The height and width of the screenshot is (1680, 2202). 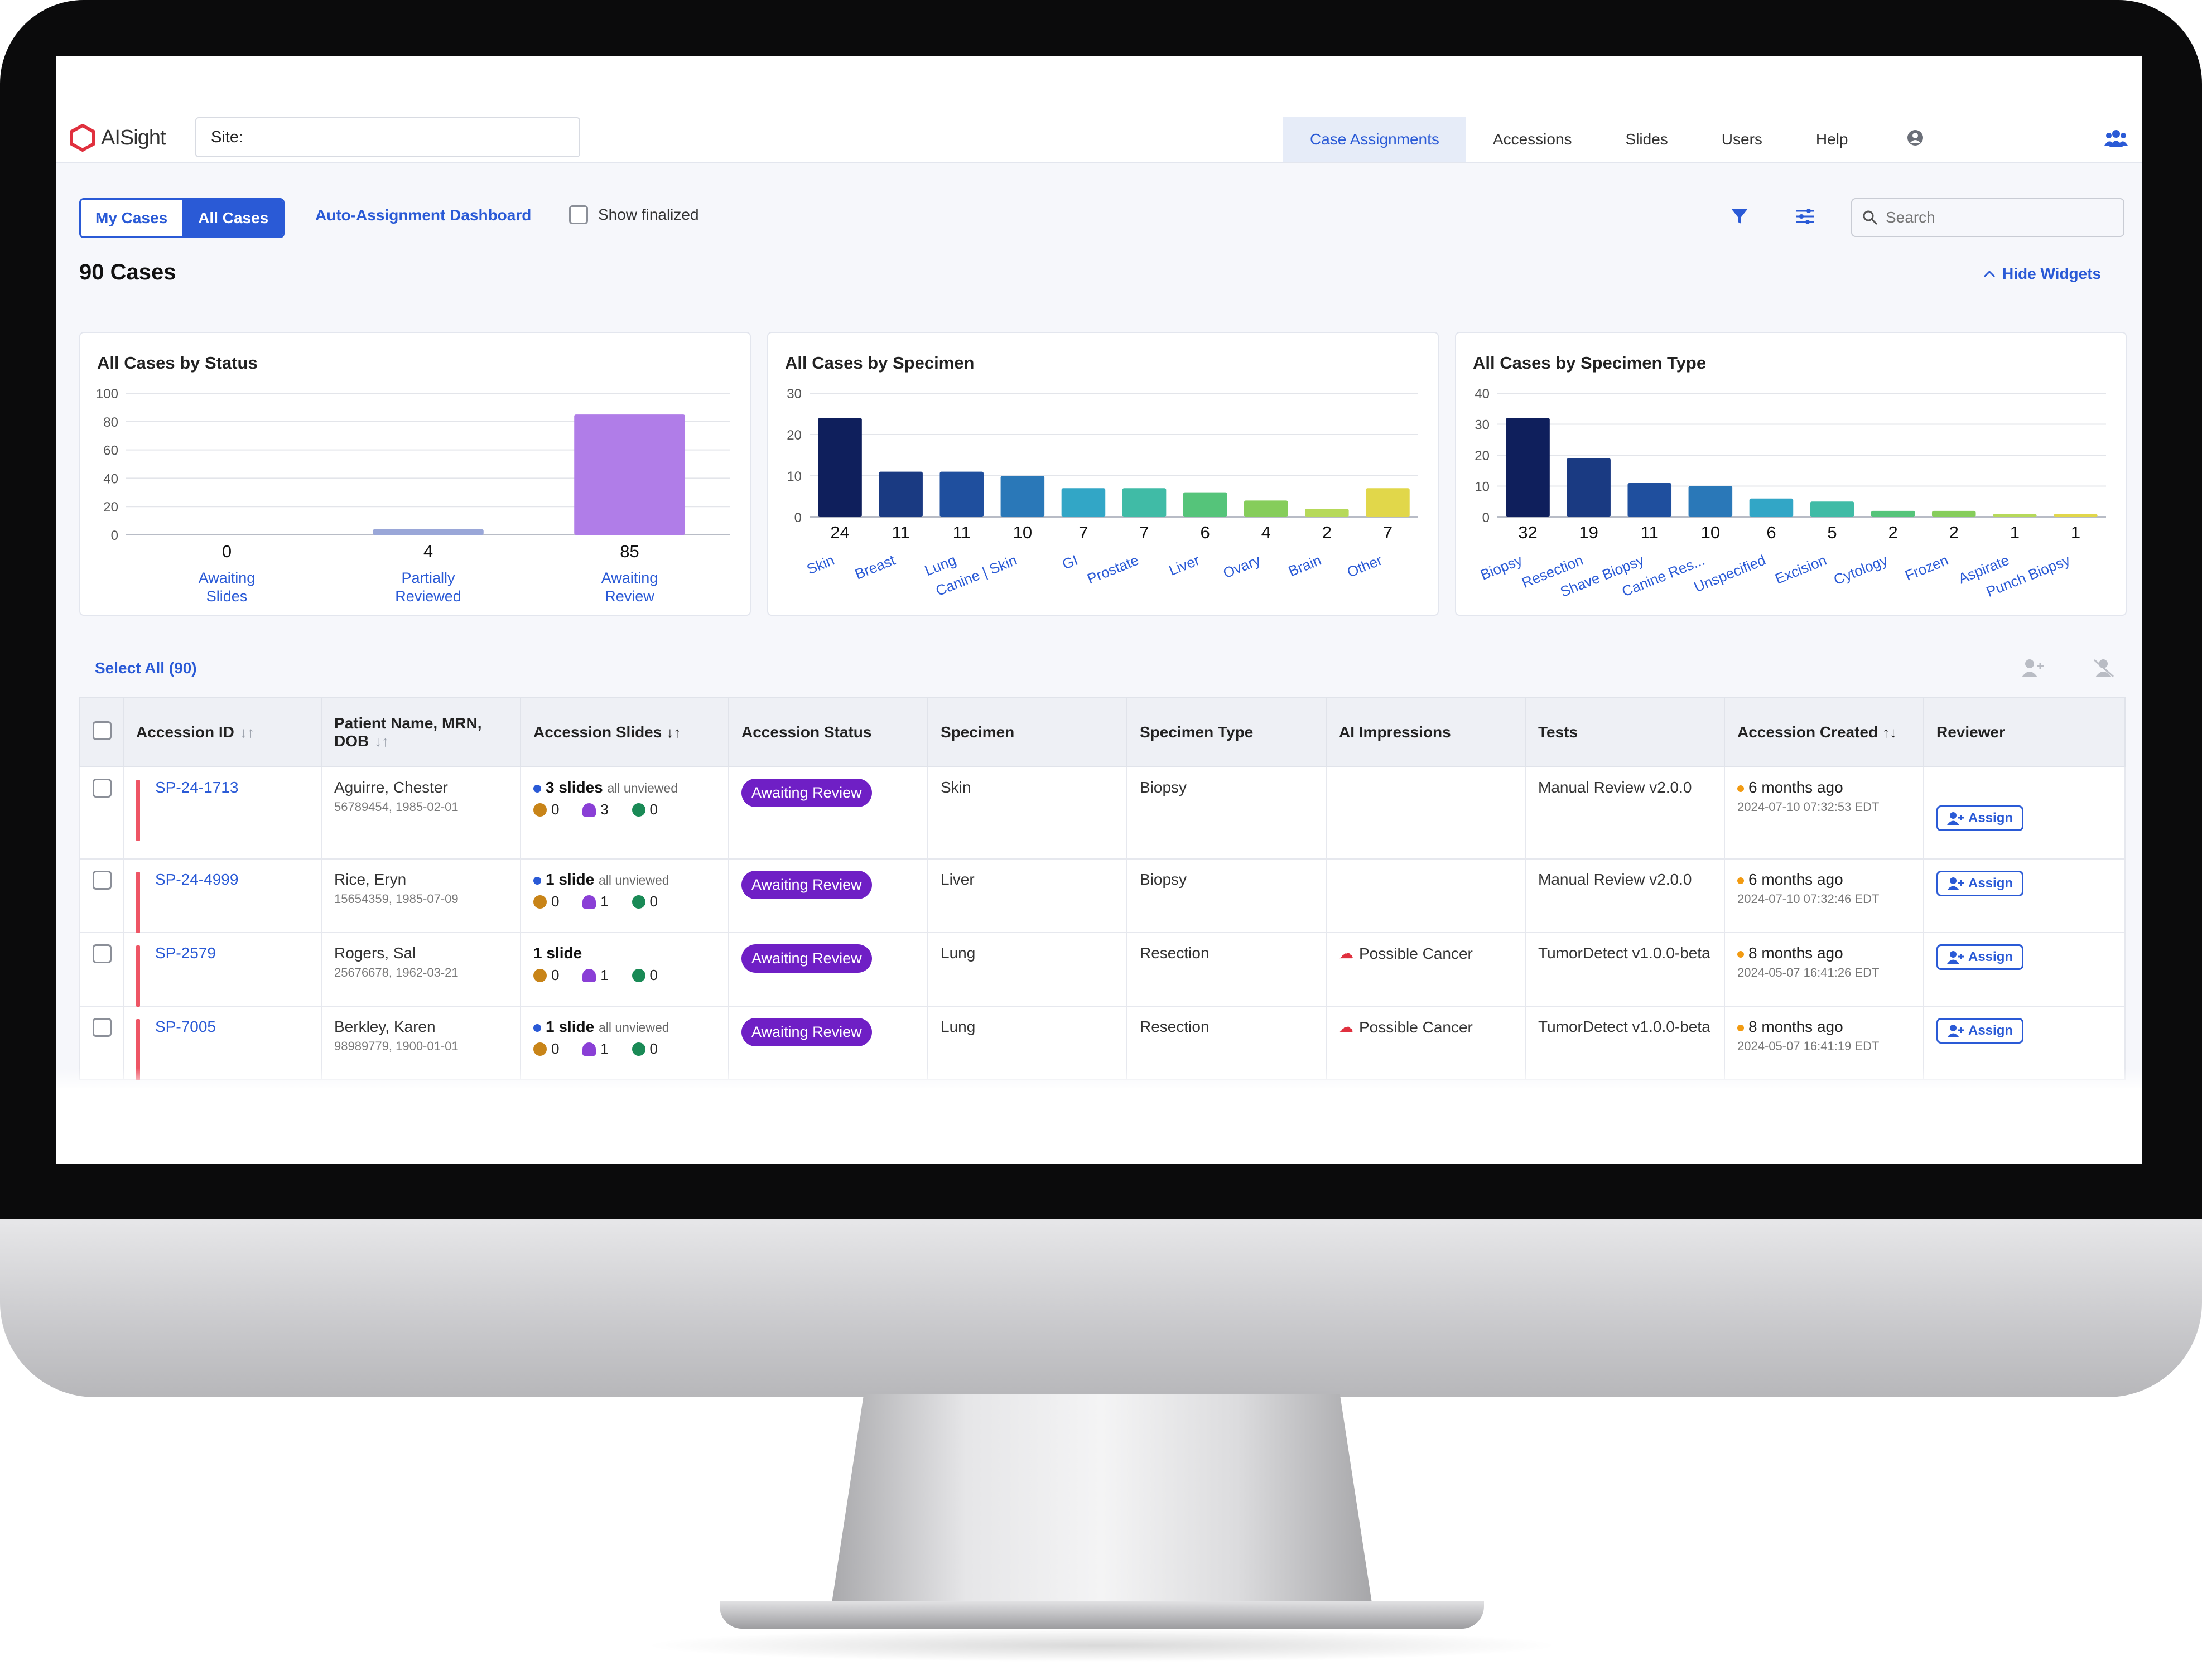 I want to click on accession-id-link: SP-2579, so click(x=185, y=953).